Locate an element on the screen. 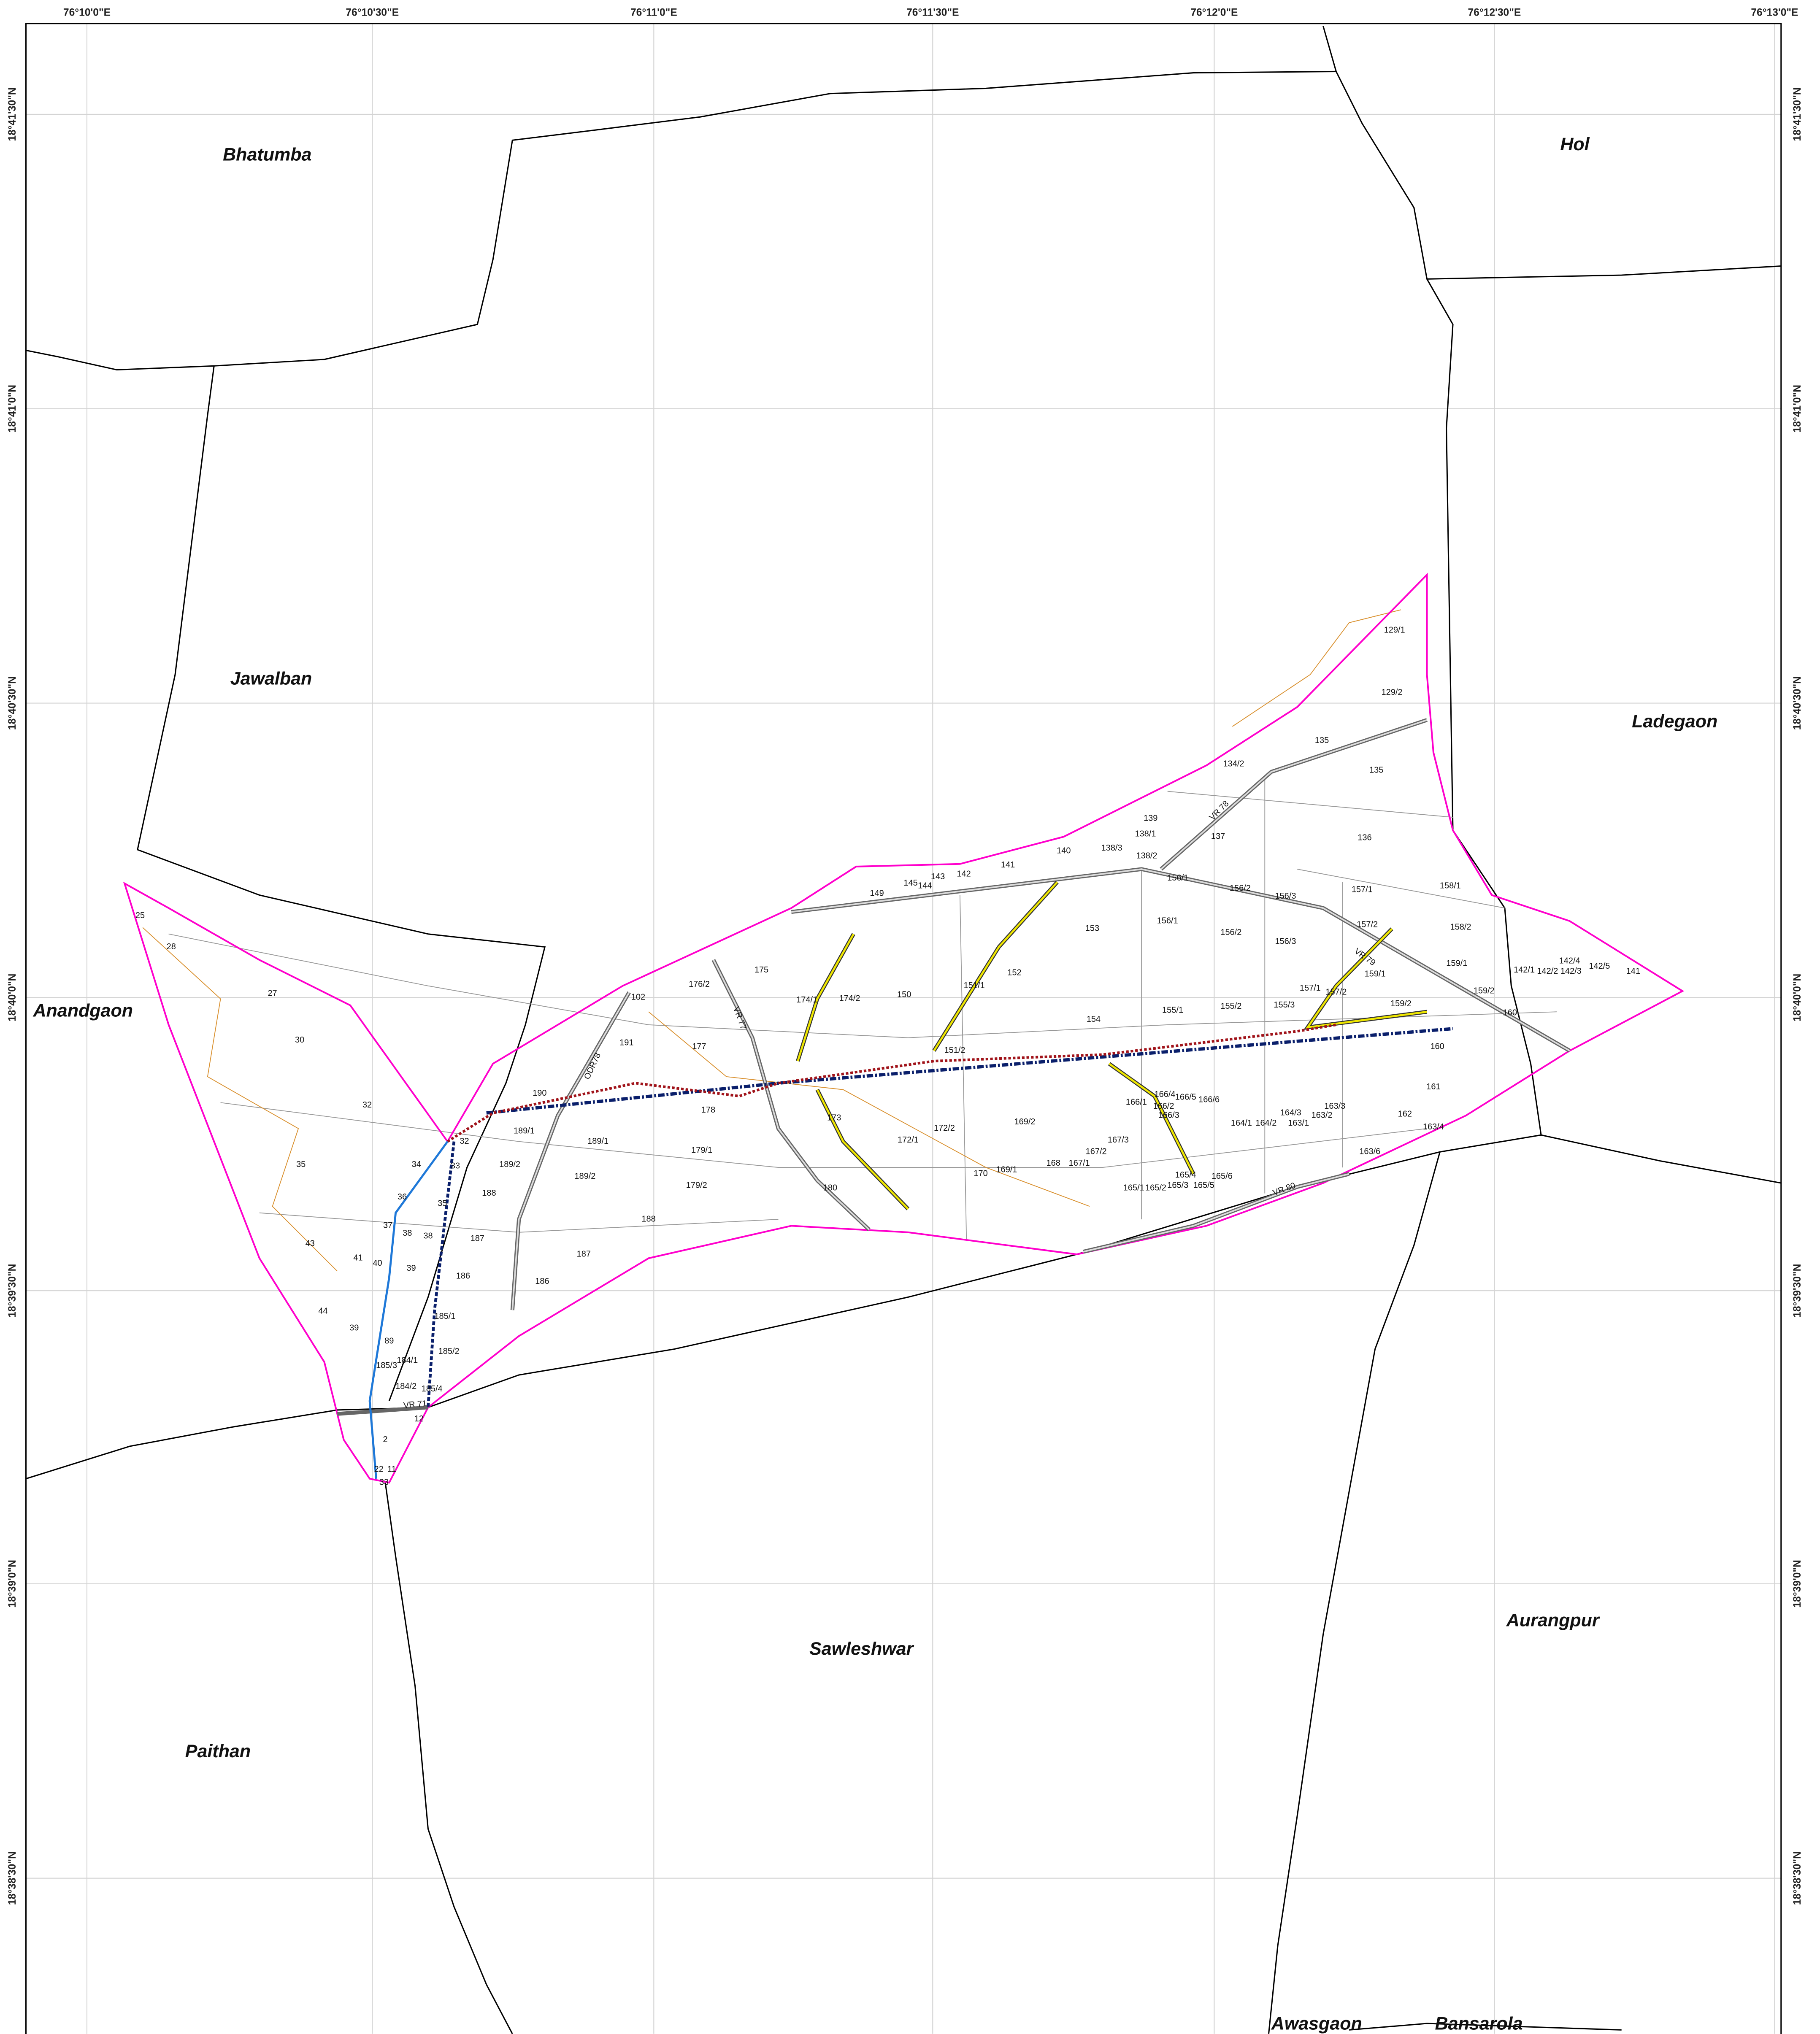 The height and width of the screenshot is (2034, 1820). longitude-label: 76°12'30"E is located at coordinates (1494, 13).